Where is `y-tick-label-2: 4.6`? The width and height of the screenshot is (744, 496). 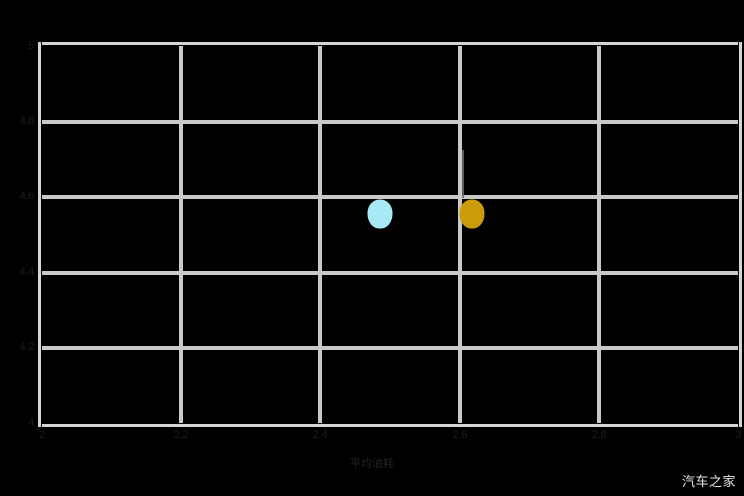 y-tick-label-2: 4.6 is located at coordinates (27, 196).